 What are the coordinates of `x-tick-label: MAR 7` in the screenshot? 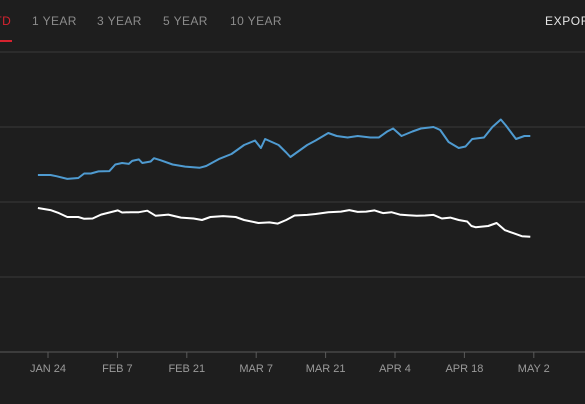 It's located at (256, 369).